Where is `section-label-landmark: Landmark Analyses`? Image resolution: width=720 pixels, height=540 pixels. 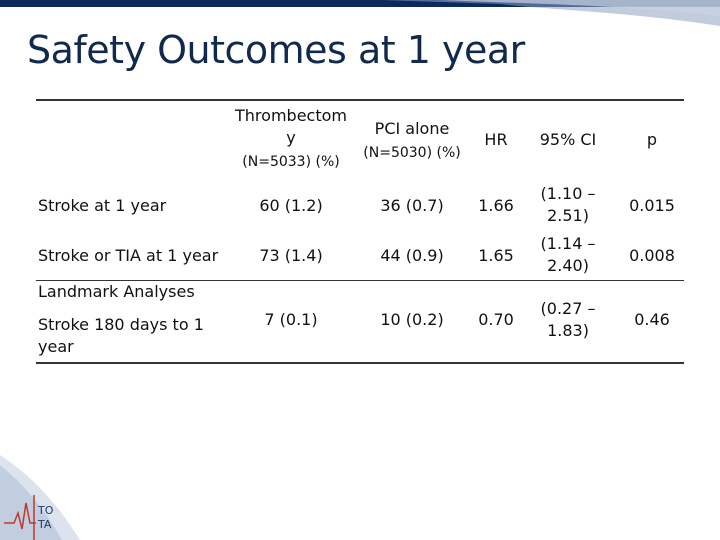 section-label-landmark: Landmark Analyses is located at coordinates (116, 291).